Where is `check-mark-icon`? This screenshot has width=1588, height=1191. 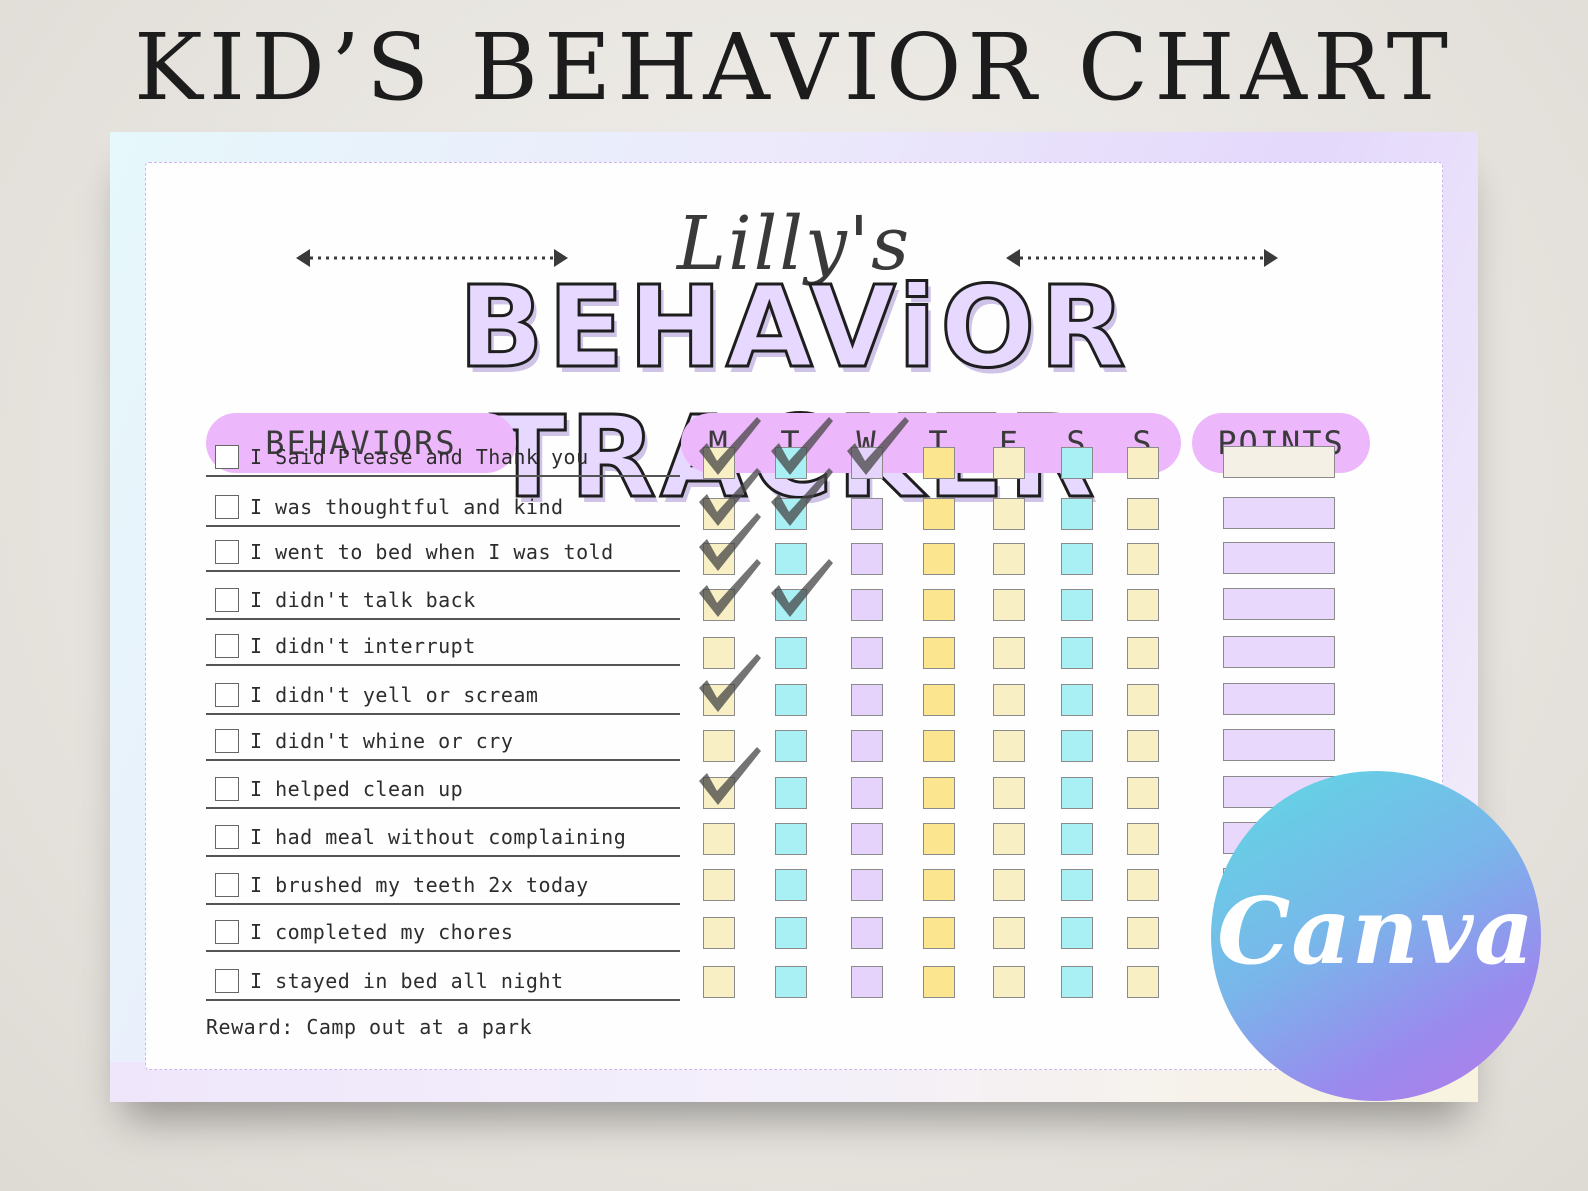
check-mark-icon is located at coordinates (730, 497).